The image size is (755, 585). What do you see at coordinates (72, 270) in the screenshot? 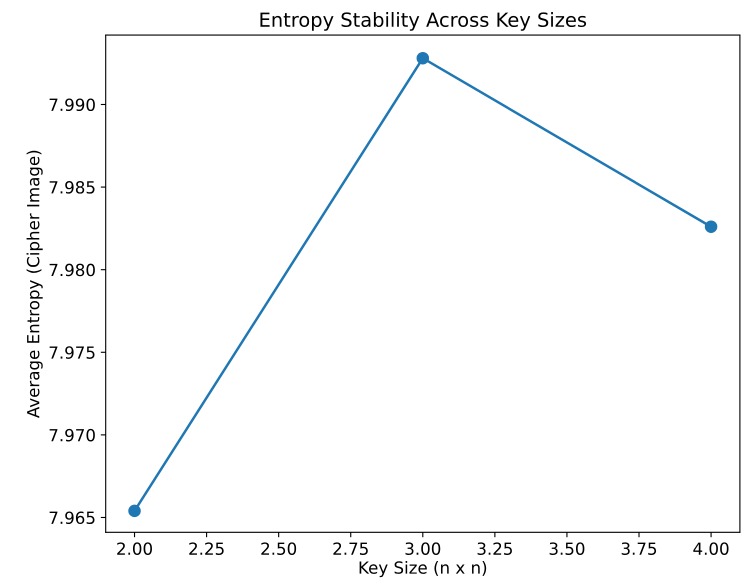
I see `y-tick-label: 7.980` at bounding box center [72, 270].